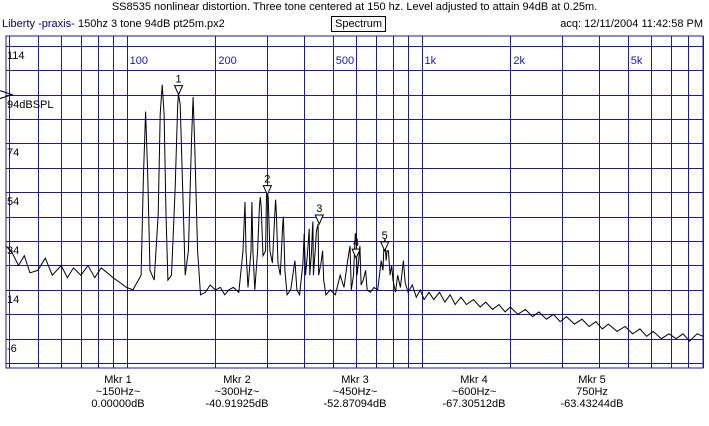  I want to click on y-tick-label: 54, so click(13, 202).